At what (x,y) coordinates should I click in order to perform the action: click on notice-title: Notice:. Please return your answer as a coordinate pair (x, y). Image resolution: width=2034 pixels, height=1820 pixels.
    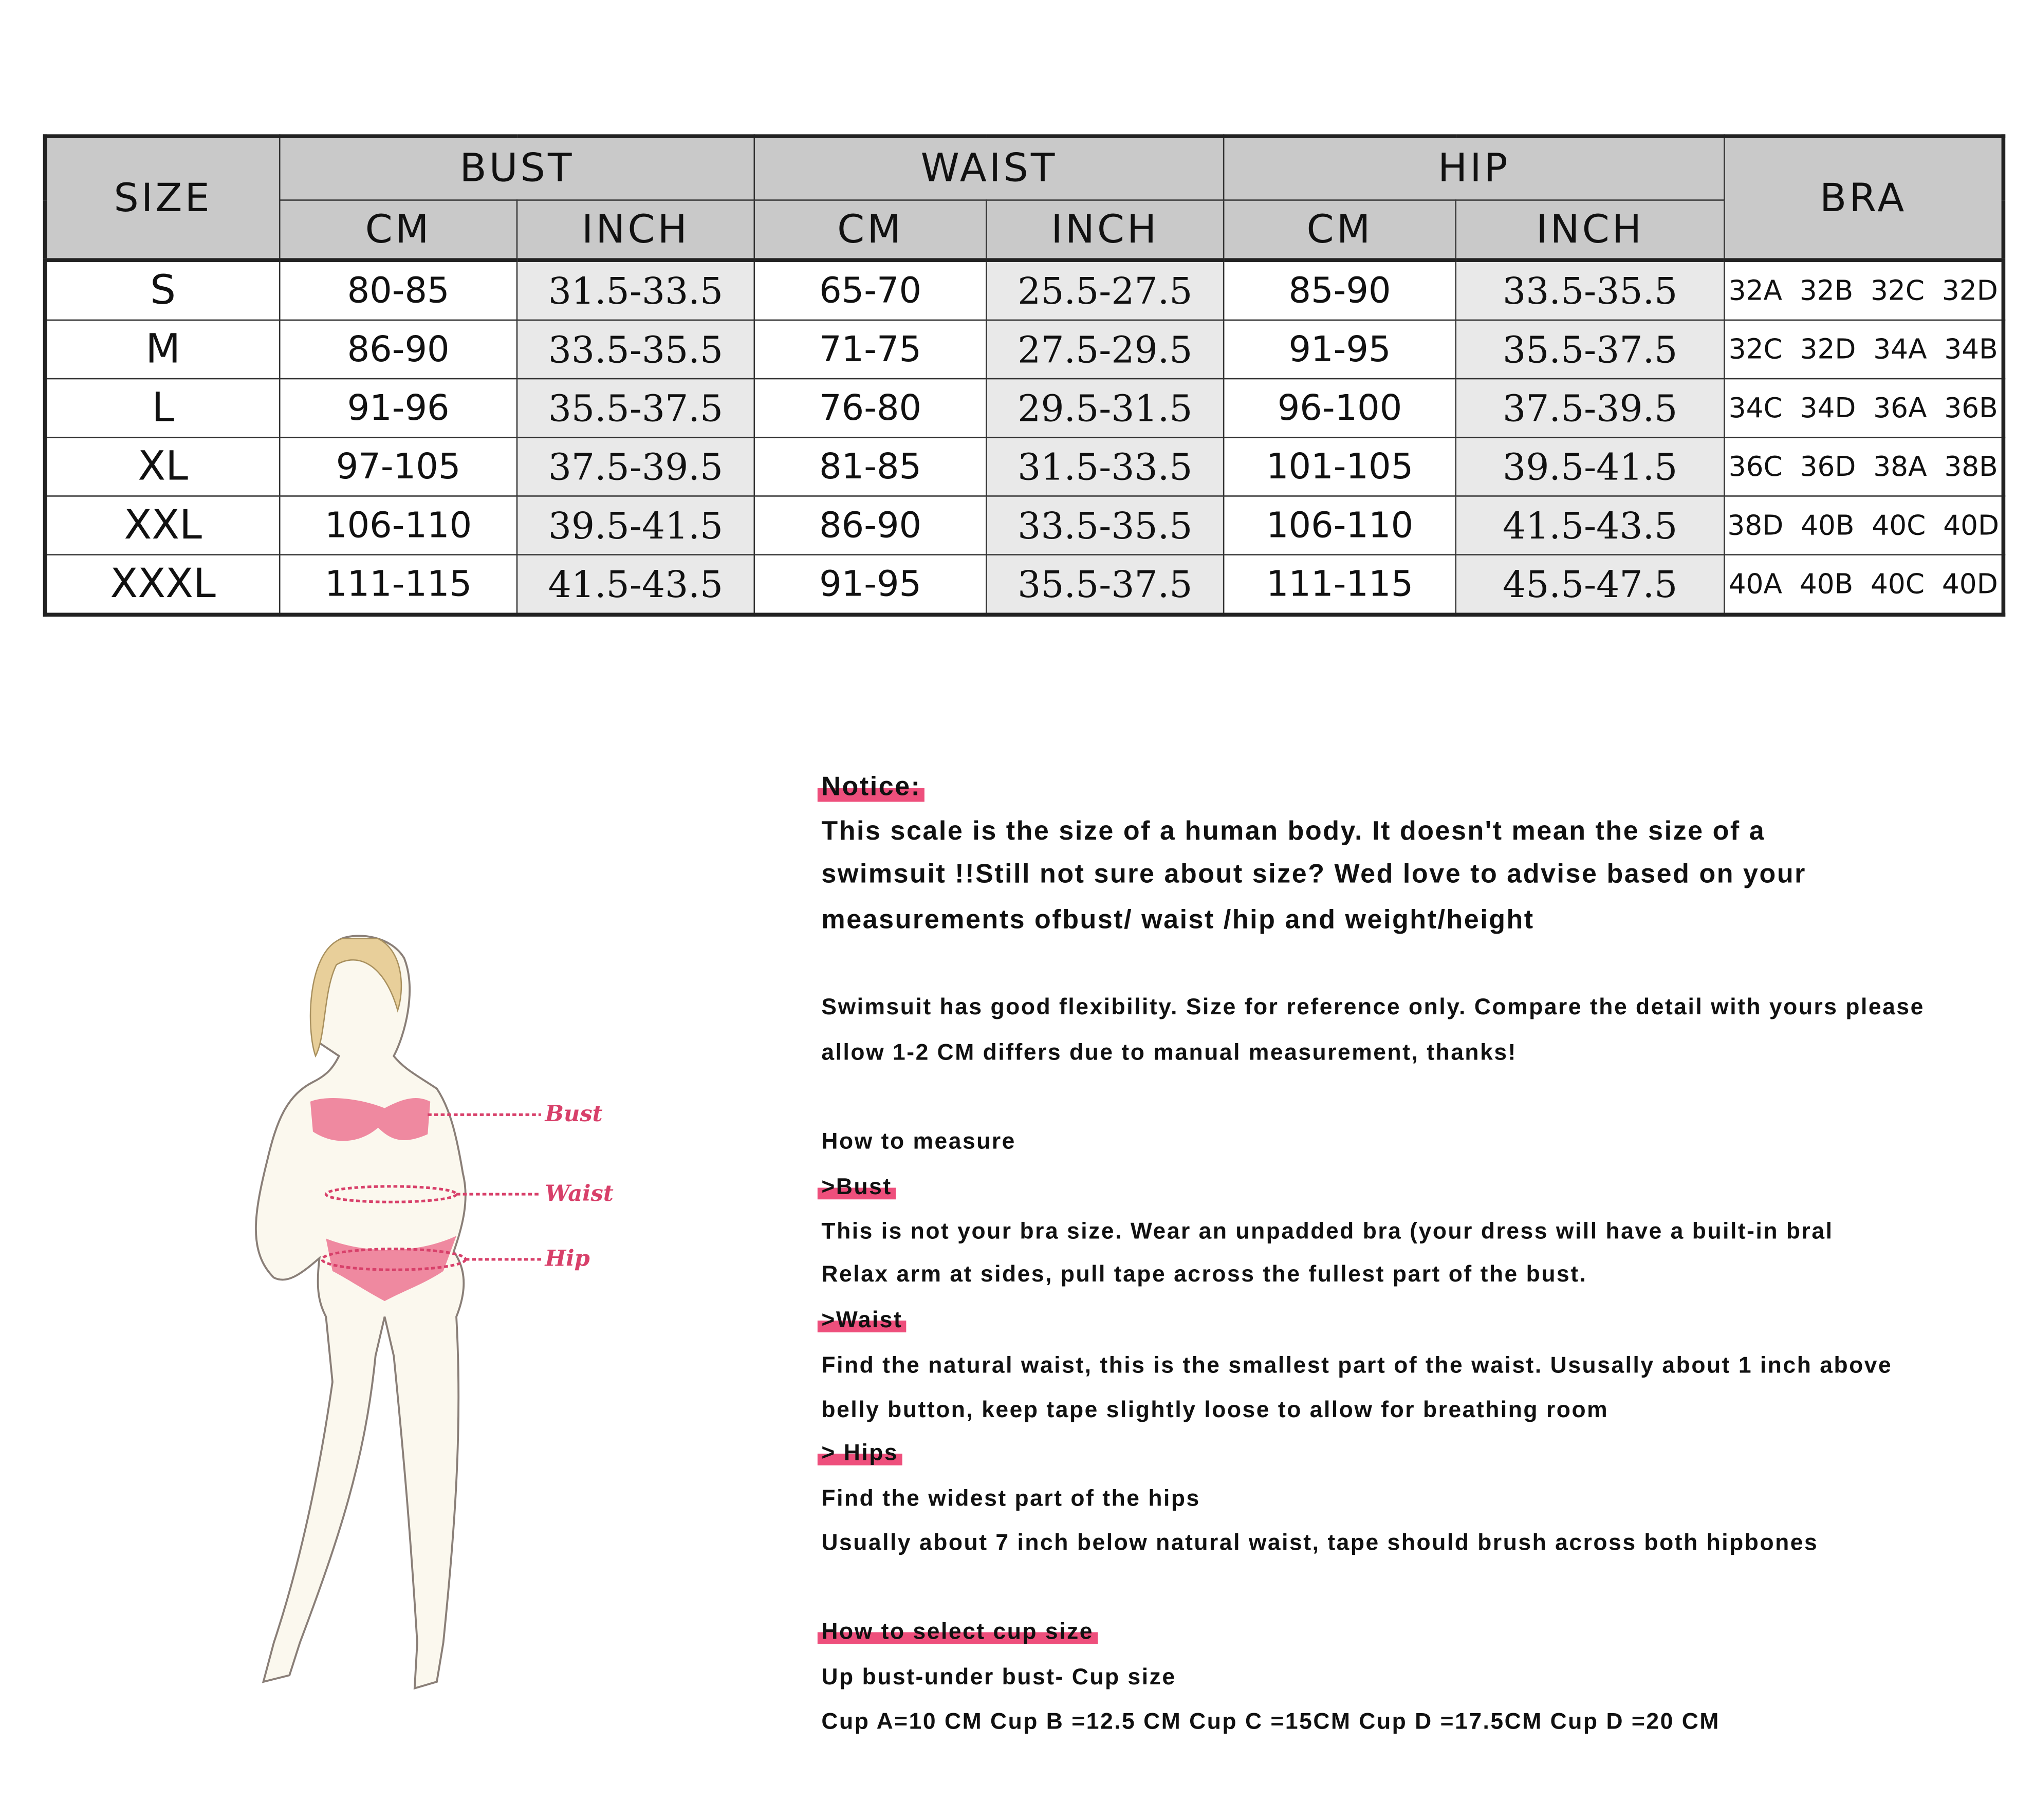
    Looking at the image, I should click on (871, 787).